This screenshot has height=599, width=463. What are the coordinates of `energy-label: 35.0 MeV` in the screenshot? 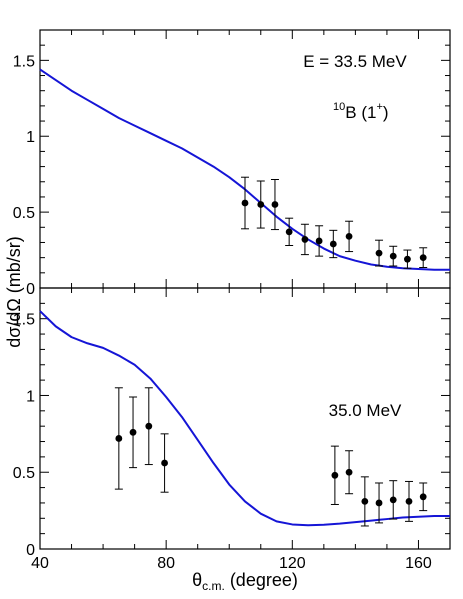 It's located at (365, 410).